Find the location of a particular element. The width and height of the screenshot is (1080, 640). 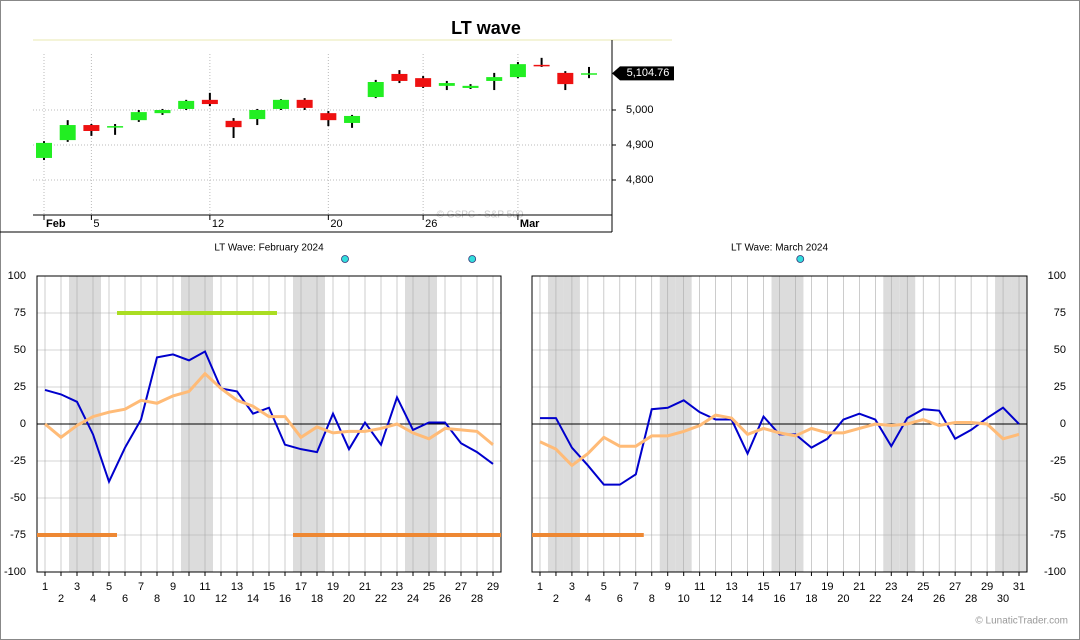

x-tick-label: 8 is located at coordinates (652, 599).